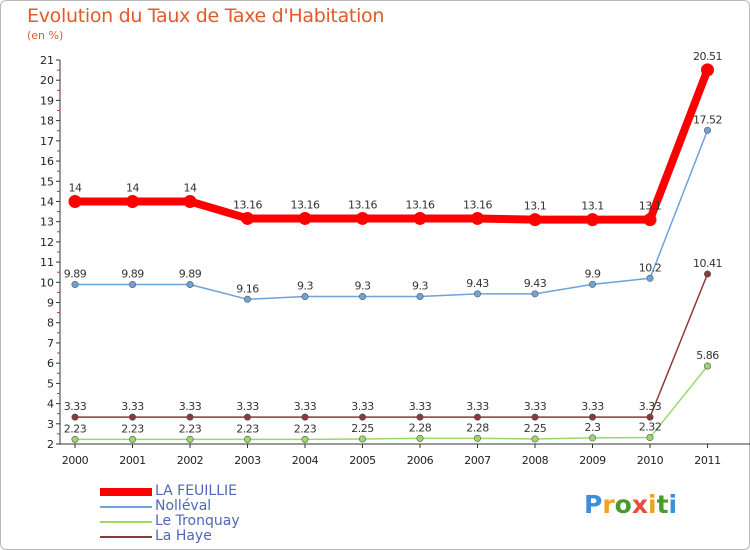  Describe the element at coordinates (132, 460) in the screenshot. I see `x-tick-label: 2001` at that location.